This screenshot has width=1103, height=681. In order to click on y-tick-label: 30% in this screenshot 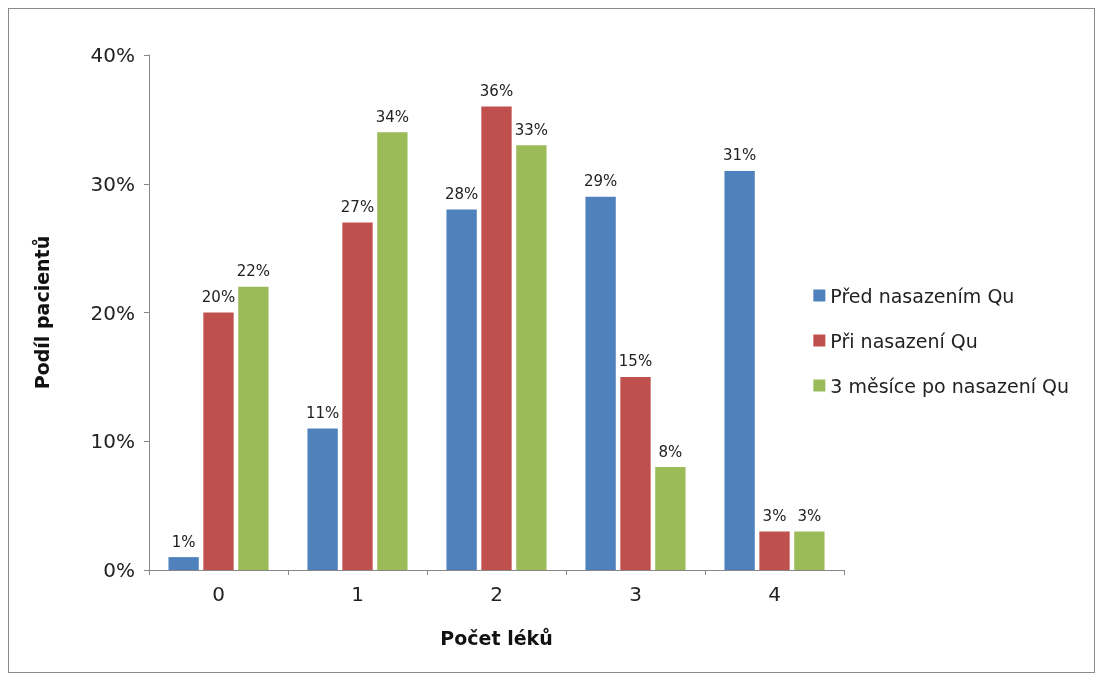, I will do `click(112, 183)`.